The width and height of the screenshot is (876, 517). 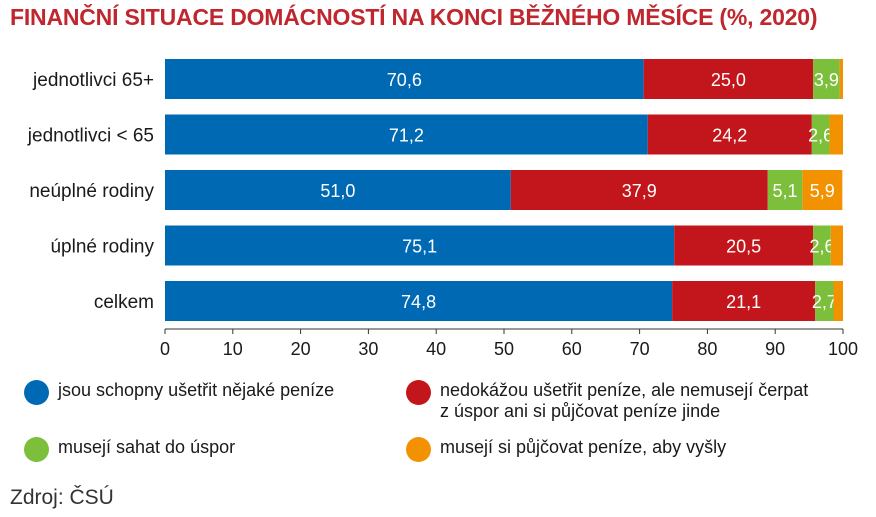 I want to click on data-label: 2,7, so click(x=824, y=302).